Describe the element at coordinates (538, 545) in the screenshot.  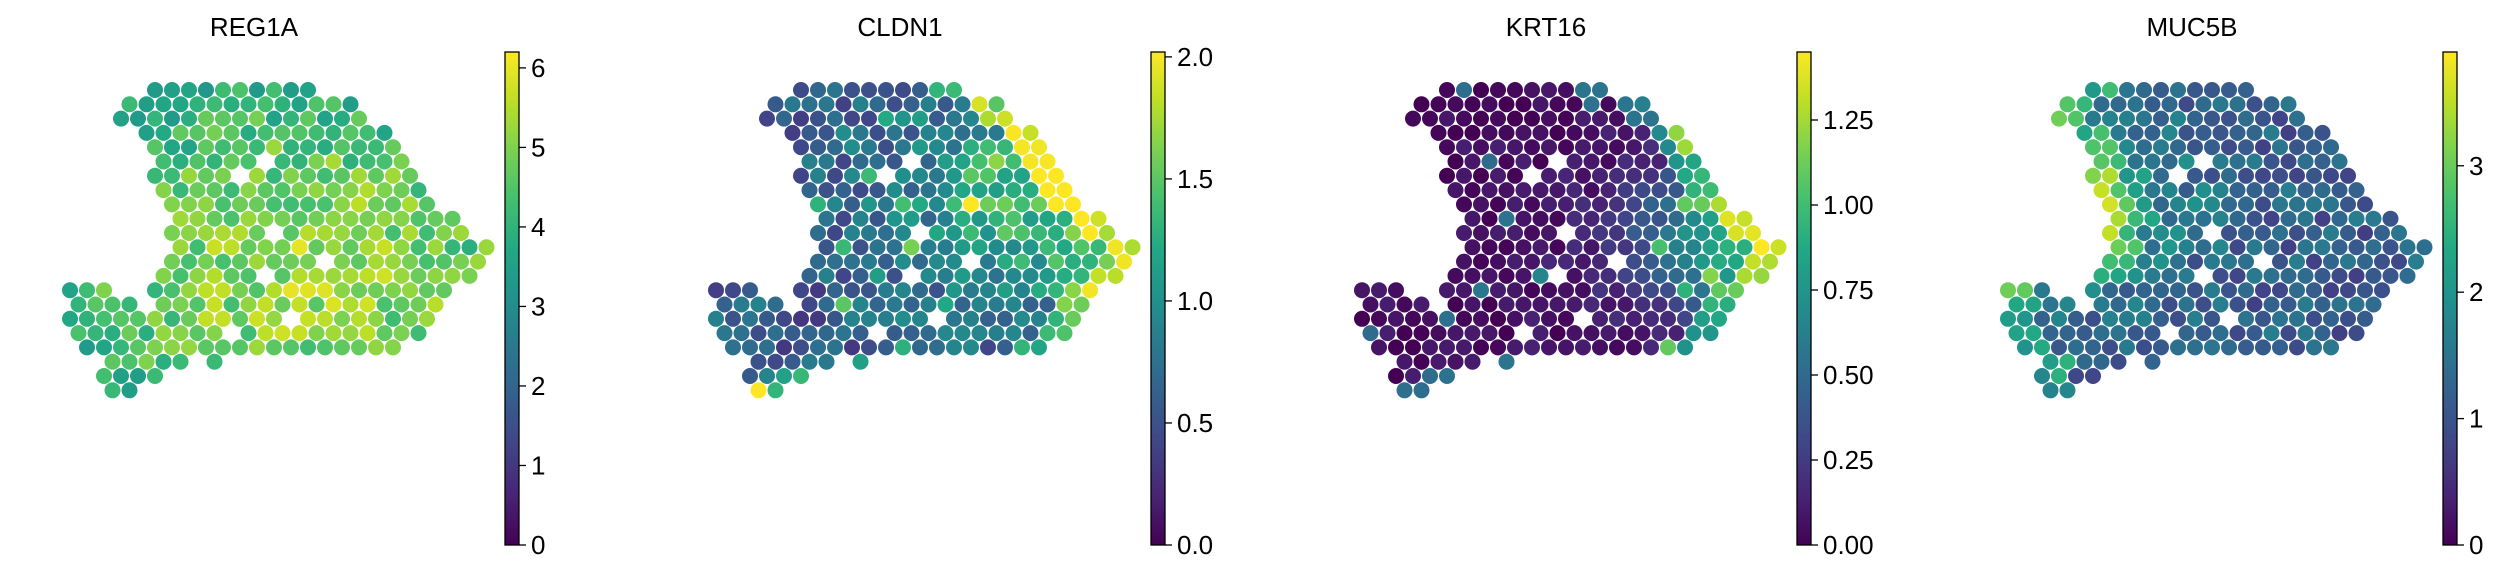
I see `colorbar-tick-label: 0` at that location.